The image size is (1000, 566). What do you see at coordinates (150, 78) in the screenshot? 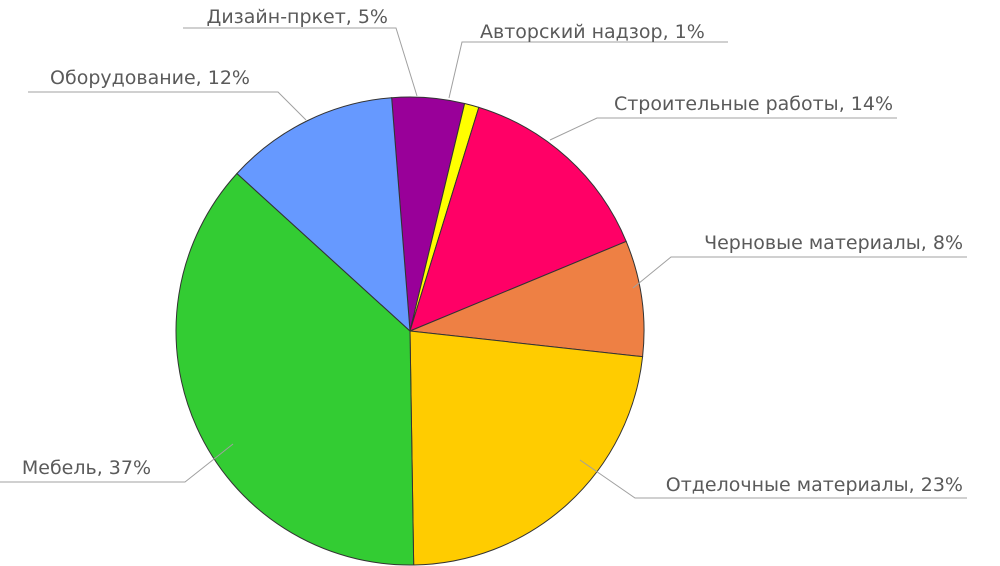
I see `slice-label: Оборудование, 12%` at bounding box center [150, 78].